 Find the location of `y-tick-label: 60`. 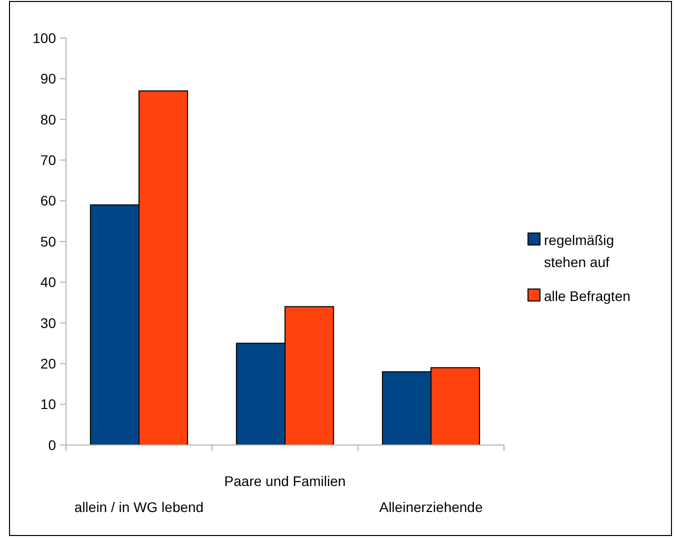

y-tick-label: 60 is located at coordinates (48, 200).